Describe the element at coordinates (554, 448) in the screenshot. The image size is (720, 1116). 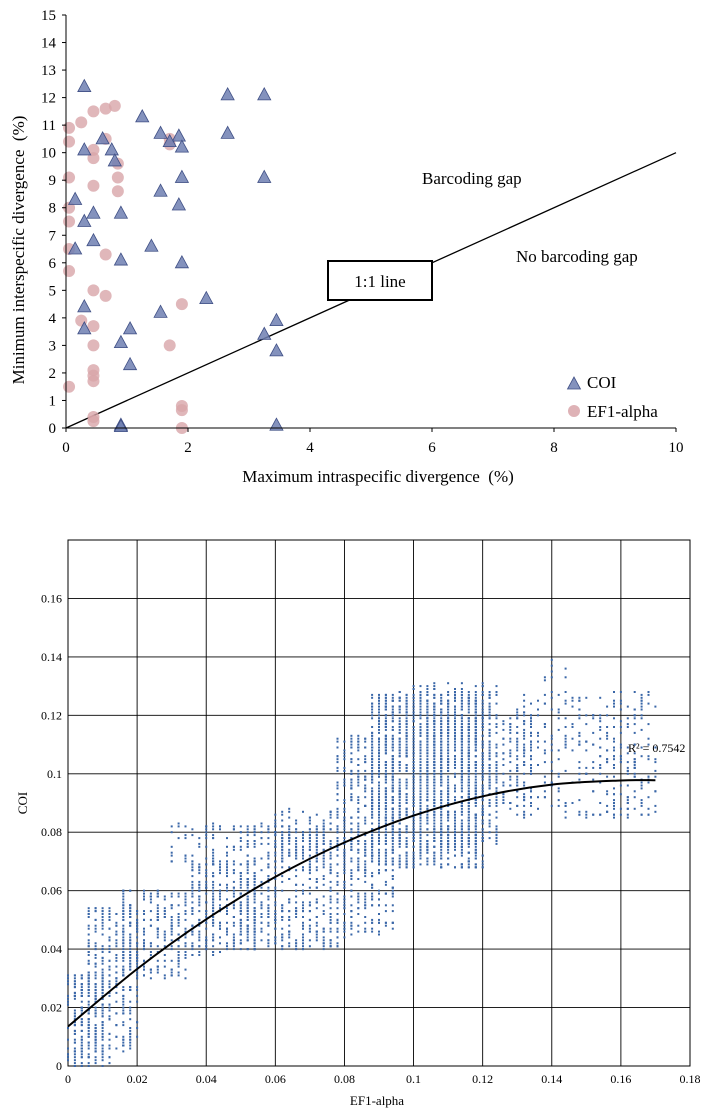
I see `chart1-x-tick-label: 8` at that location.